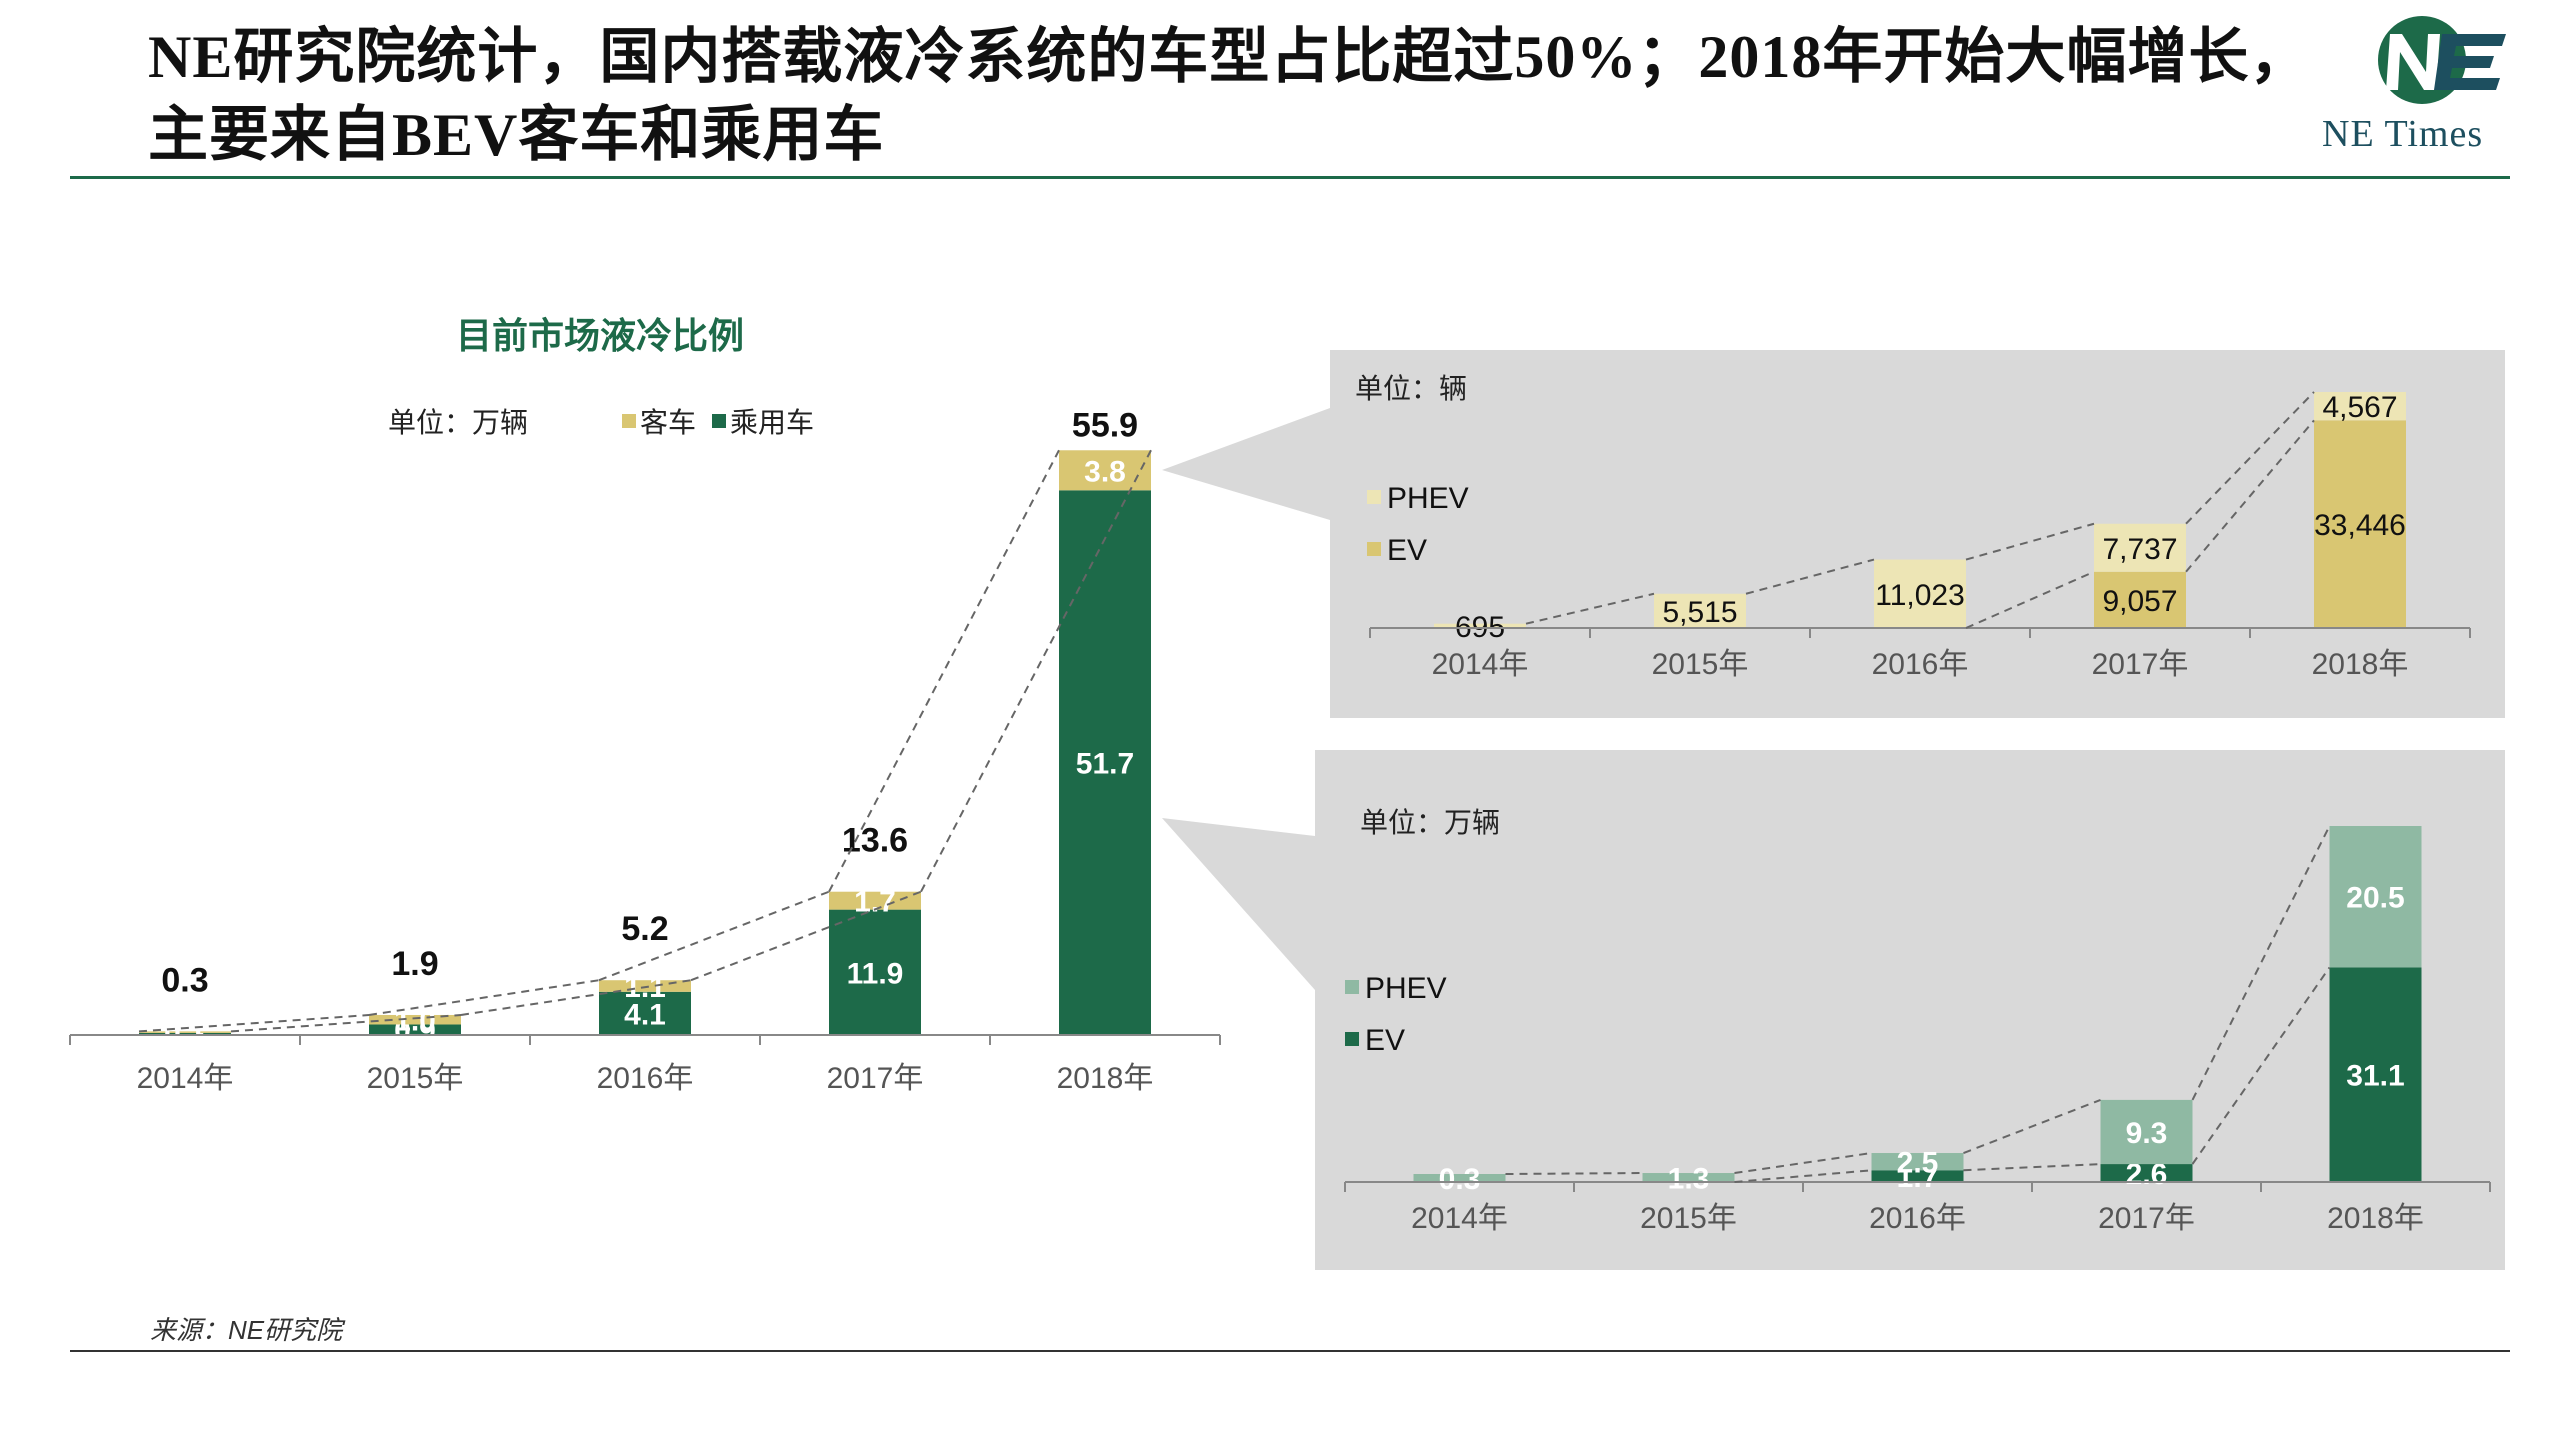 This screenshot has height=1440, width=2560. I want to click on pass-data-label-phev-0: 0.3, so click(1460, 1179).